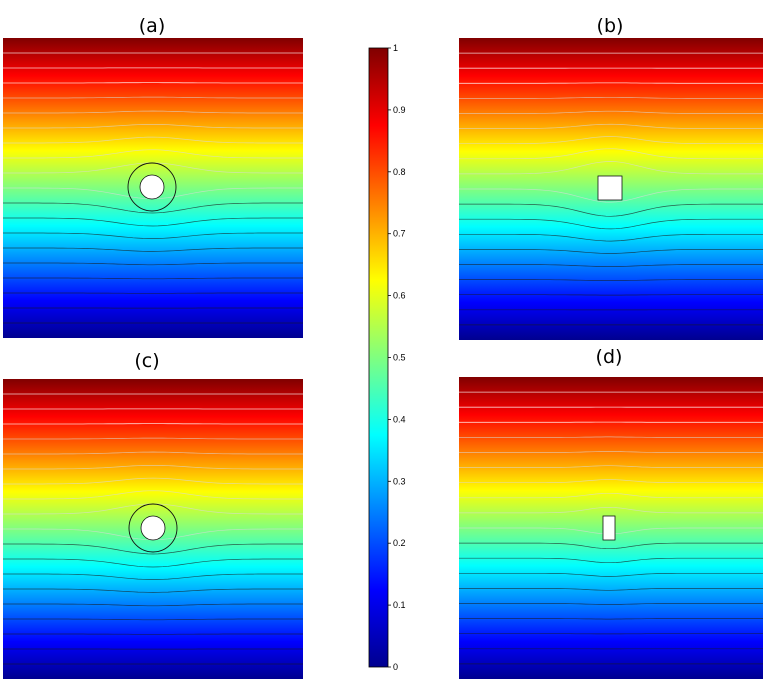 Image resolution: width=766 pixels, height=683 pixels. What do you see at coordinates (399, 605) in the screenshot?
I see `colorbar-tick-label: 0.1` at bounding box center [399, 605].